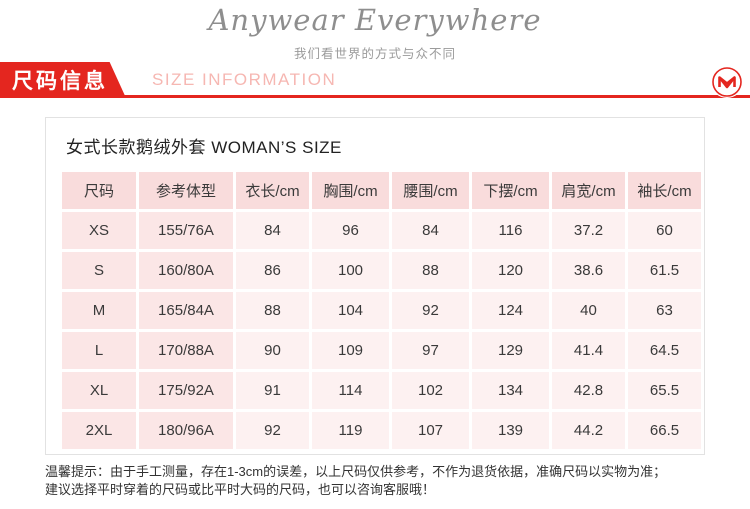  I want to click on cell-shoulder: 37.2, so click(588, 230).